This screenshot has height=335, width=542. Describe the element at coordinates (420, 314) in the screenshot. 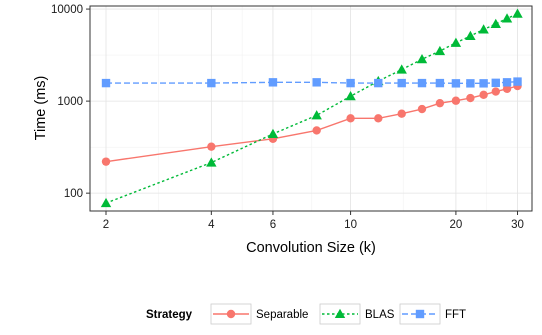

I see `legend-marker-fft` at that location.